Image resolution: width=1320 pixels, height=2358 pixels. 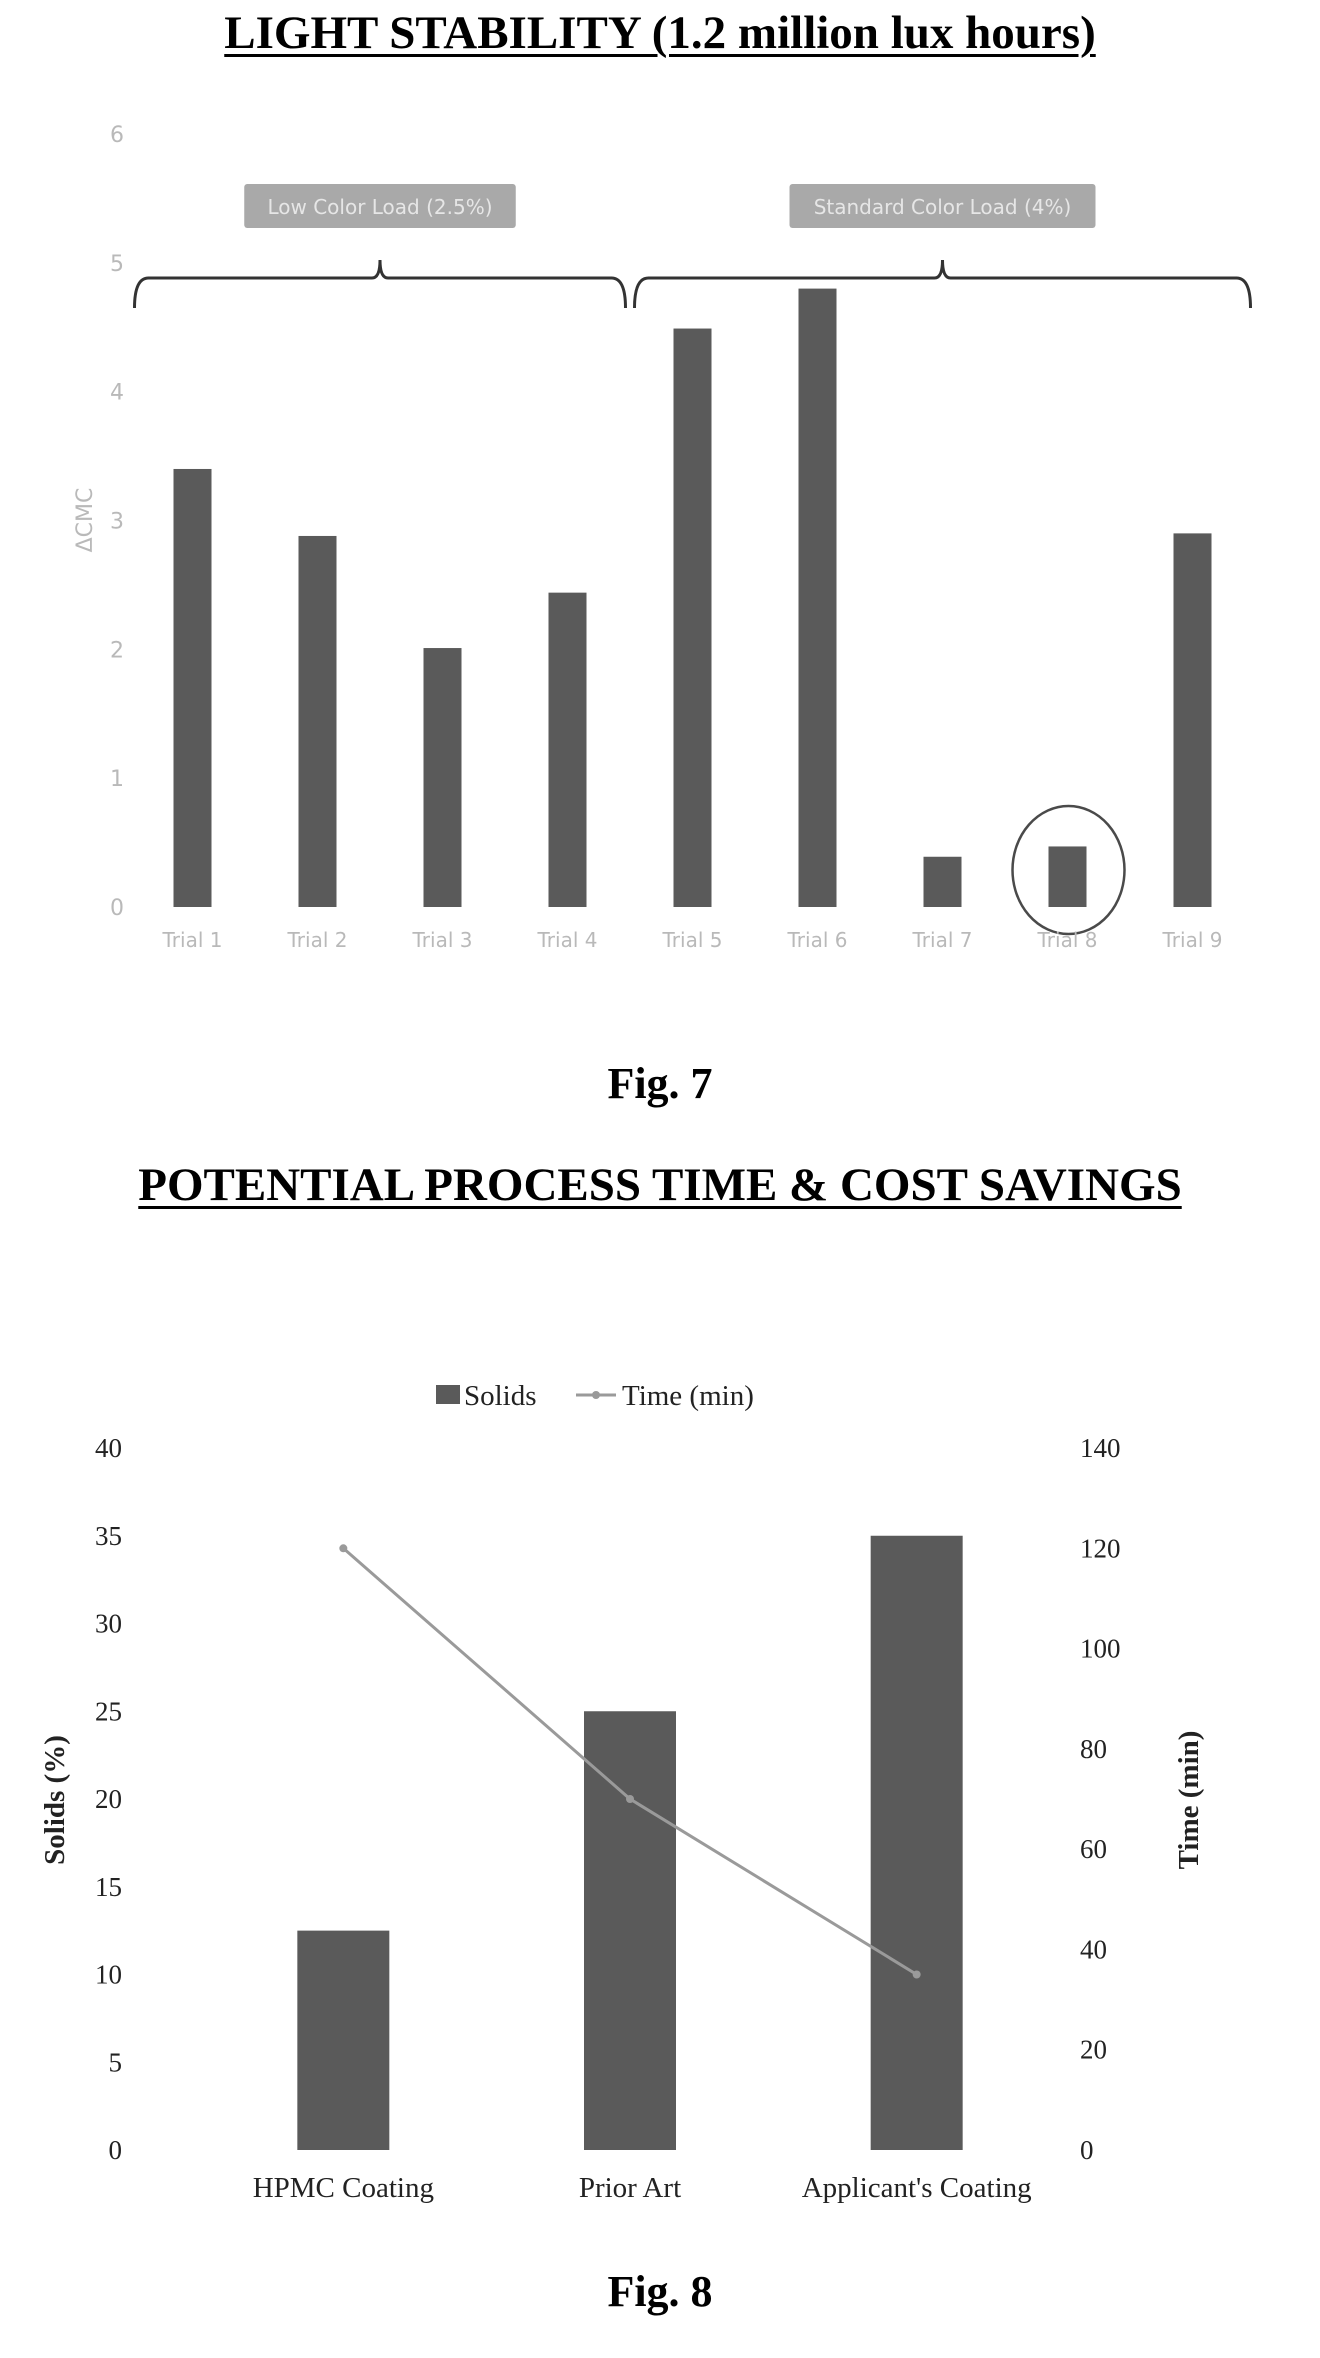 I want to click on fig8-legend-marker-time, so click(x=596, y=1395).